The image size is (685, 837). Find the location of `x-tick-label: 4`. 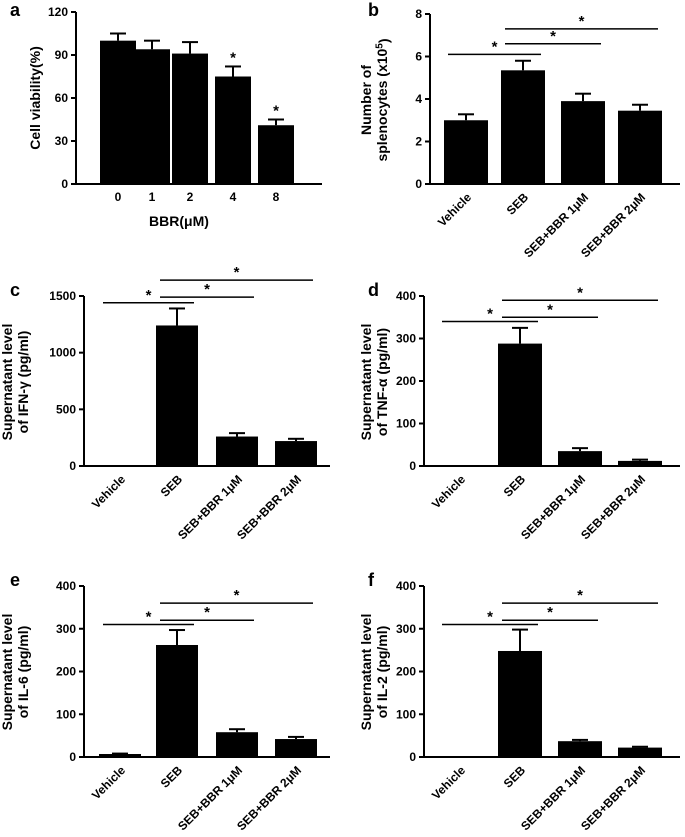

x-tick-label: 4 is located at coordinates (233, 197).